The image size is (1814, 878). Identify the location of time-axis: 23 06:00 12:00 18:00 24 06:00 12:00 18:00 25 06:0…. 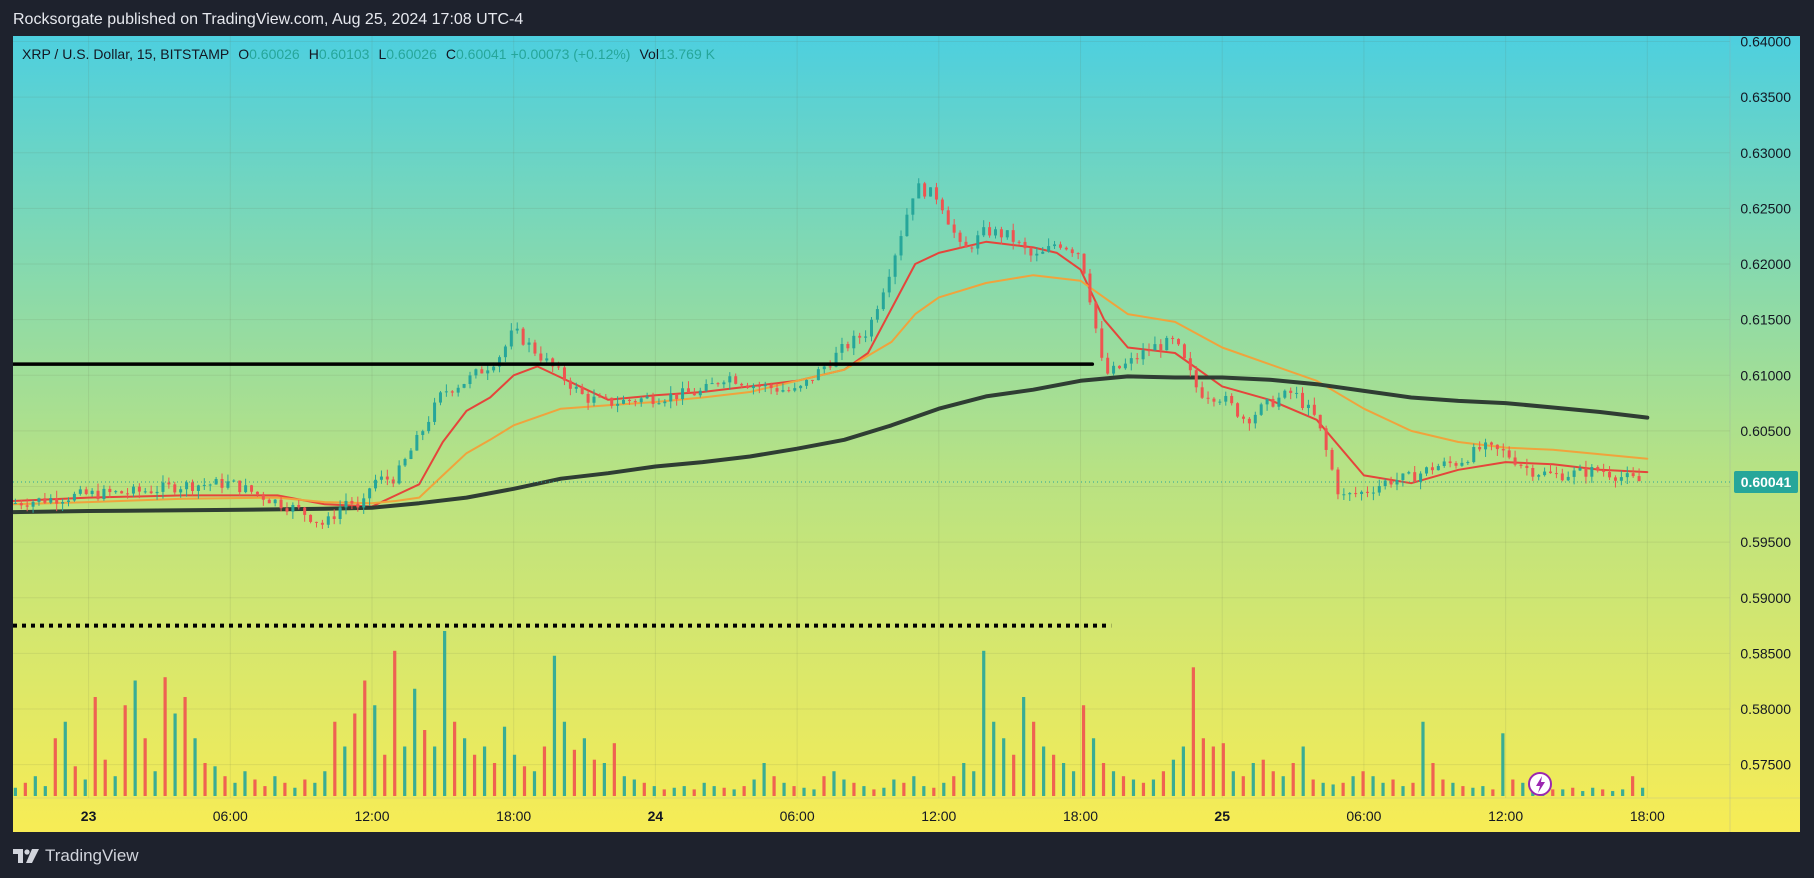
(873, 816).